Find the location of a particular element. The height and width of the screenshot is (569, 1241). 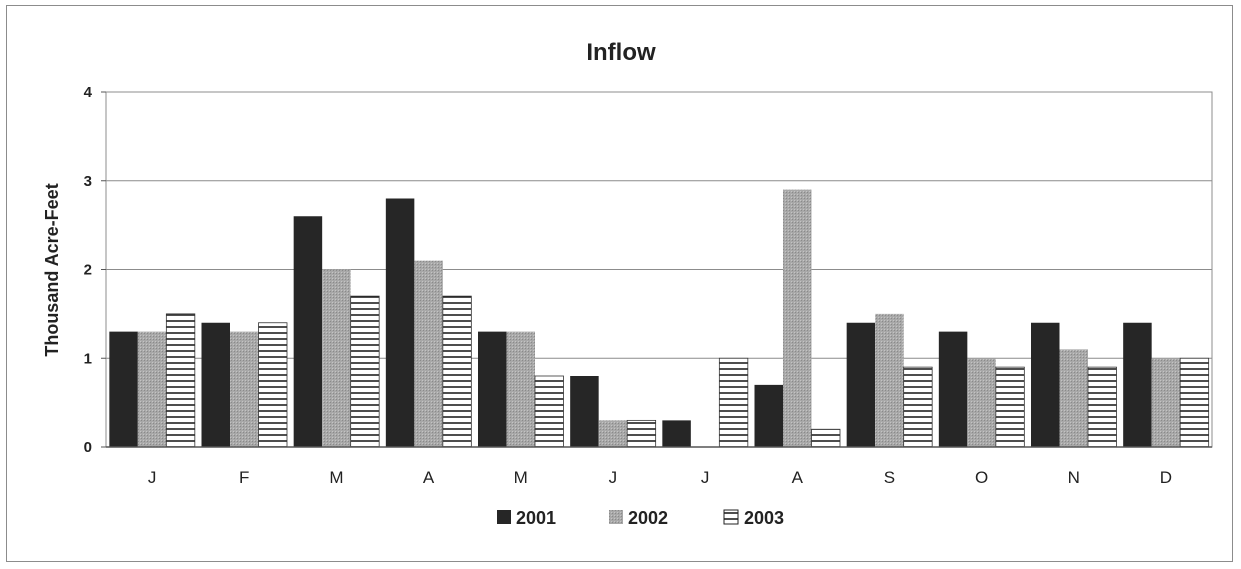

y-tick-label: 4 is located at coordinates (88, 92).